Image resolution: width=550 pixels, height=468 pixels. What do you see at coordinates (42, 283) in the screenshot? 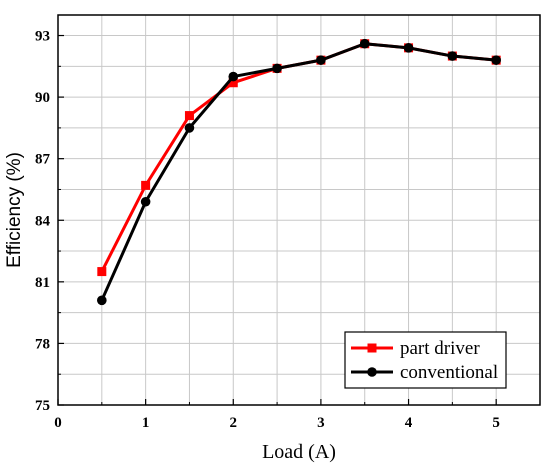
I see `y-tick-label: 81` at bounding box center [42, 283].